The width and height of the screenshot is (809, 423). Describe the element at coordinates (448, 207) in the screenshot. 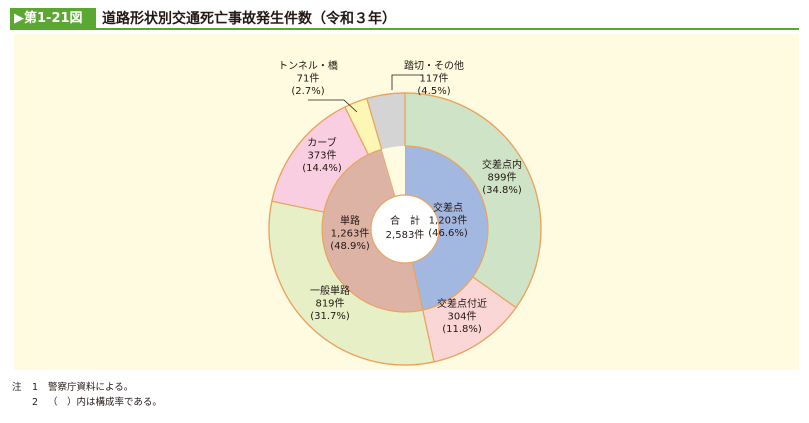

I see `inner-label-0-line-0: 交差点` at that location.